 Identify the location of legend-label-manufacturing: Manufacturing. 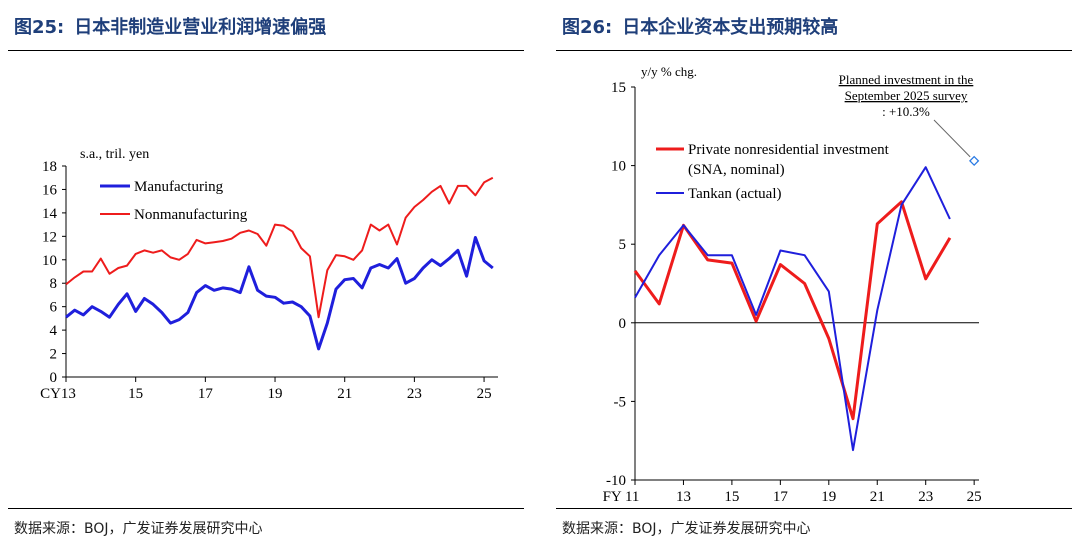
(179, 187).